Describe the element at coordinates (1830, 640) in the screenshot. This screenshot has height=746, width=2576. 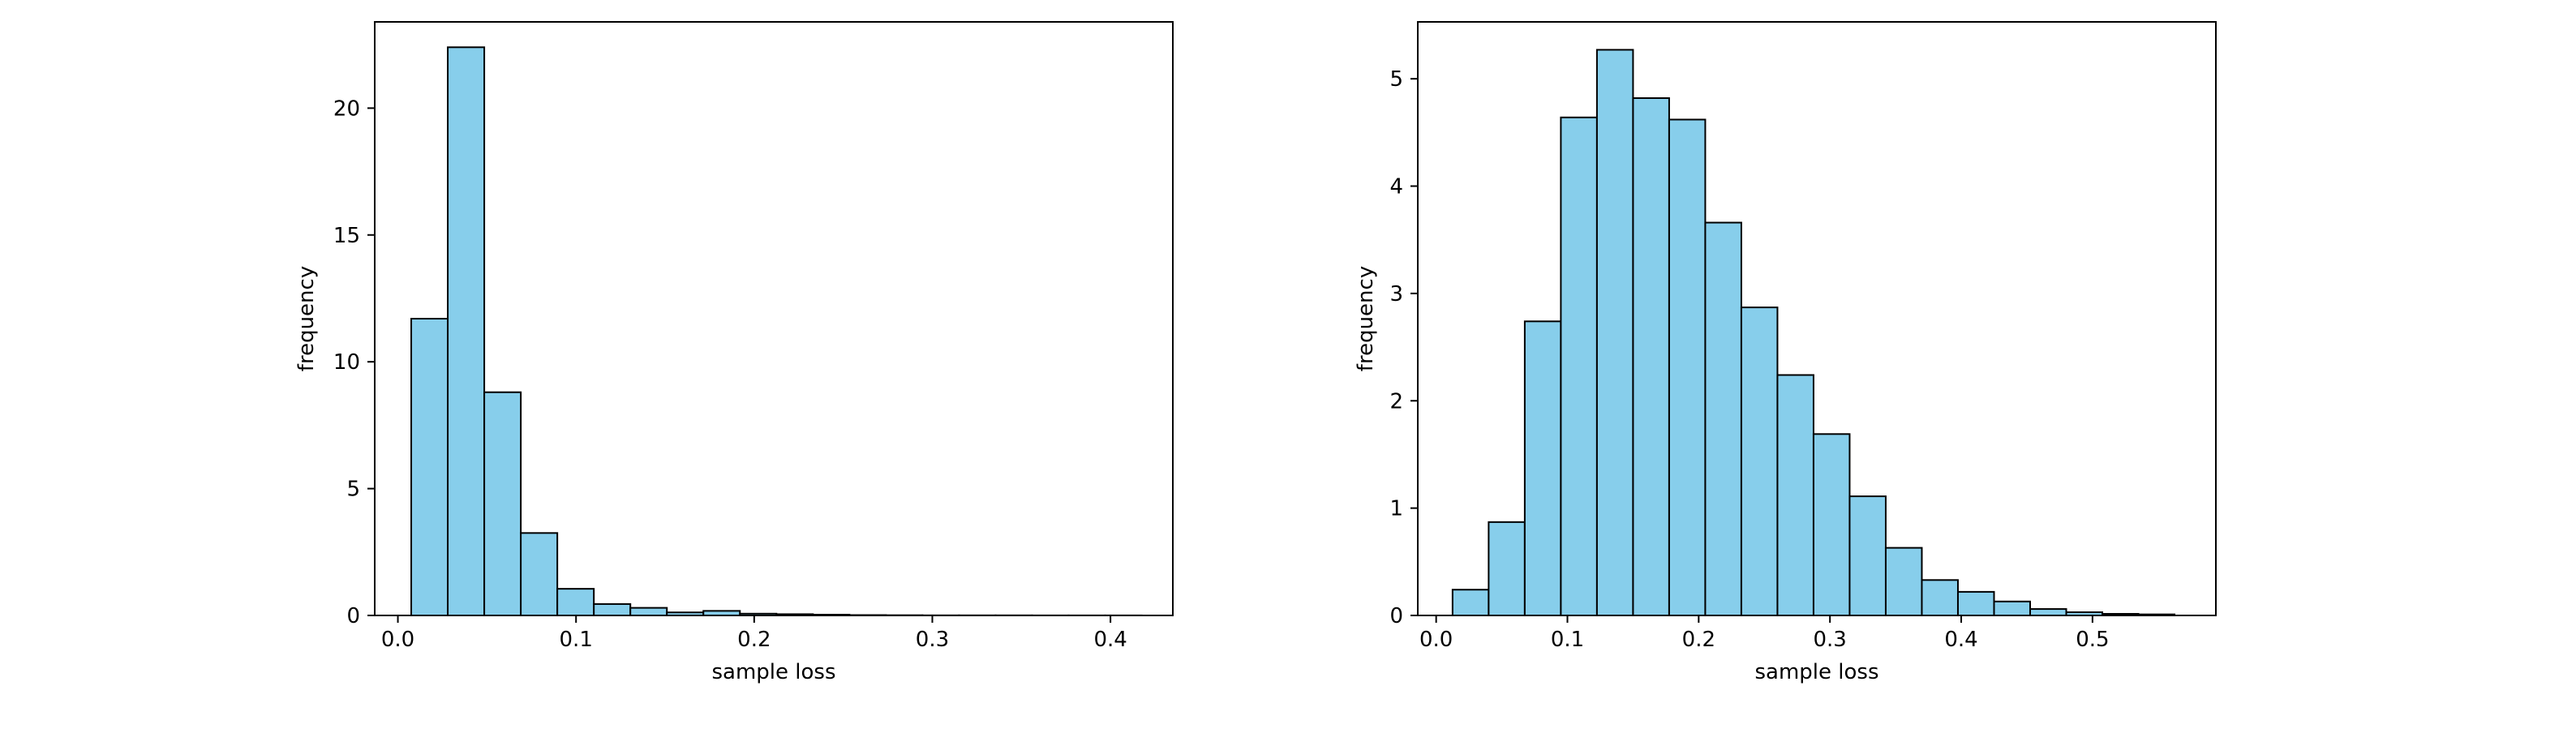
I see `histogram-right-x-tick-label-3: 0.3` at that location.